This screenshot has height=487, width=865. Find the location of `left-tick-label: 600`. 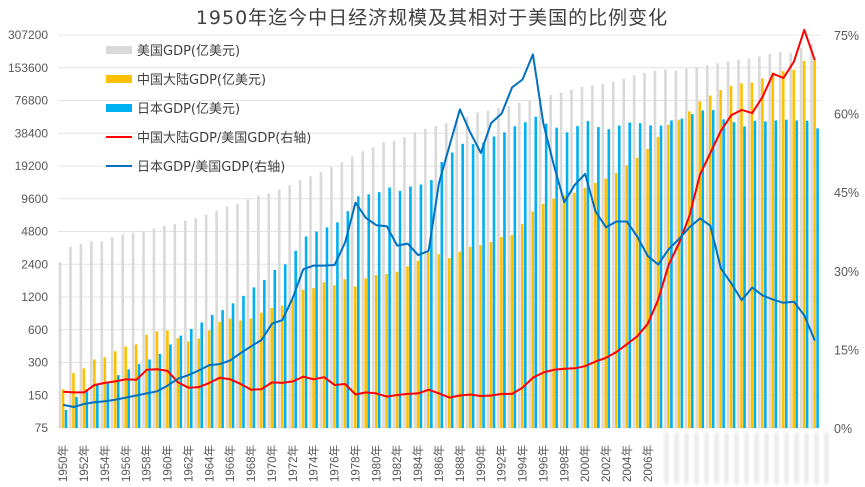

left-tick-label: 600 is located at coordinates (38, 330).